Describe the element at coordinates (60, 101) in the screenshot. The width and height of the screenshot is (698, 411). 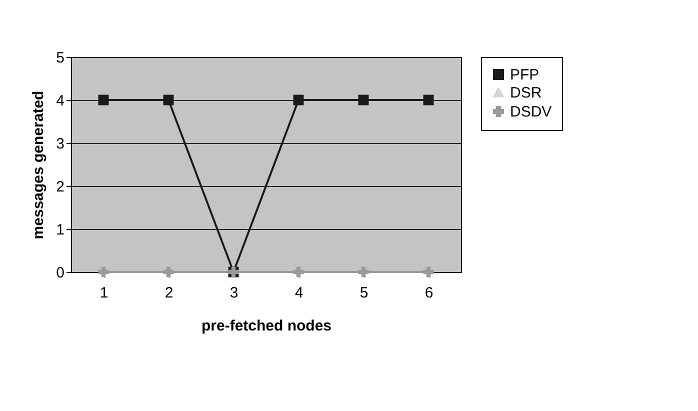
I see `y-tick-label: 4` at that location.